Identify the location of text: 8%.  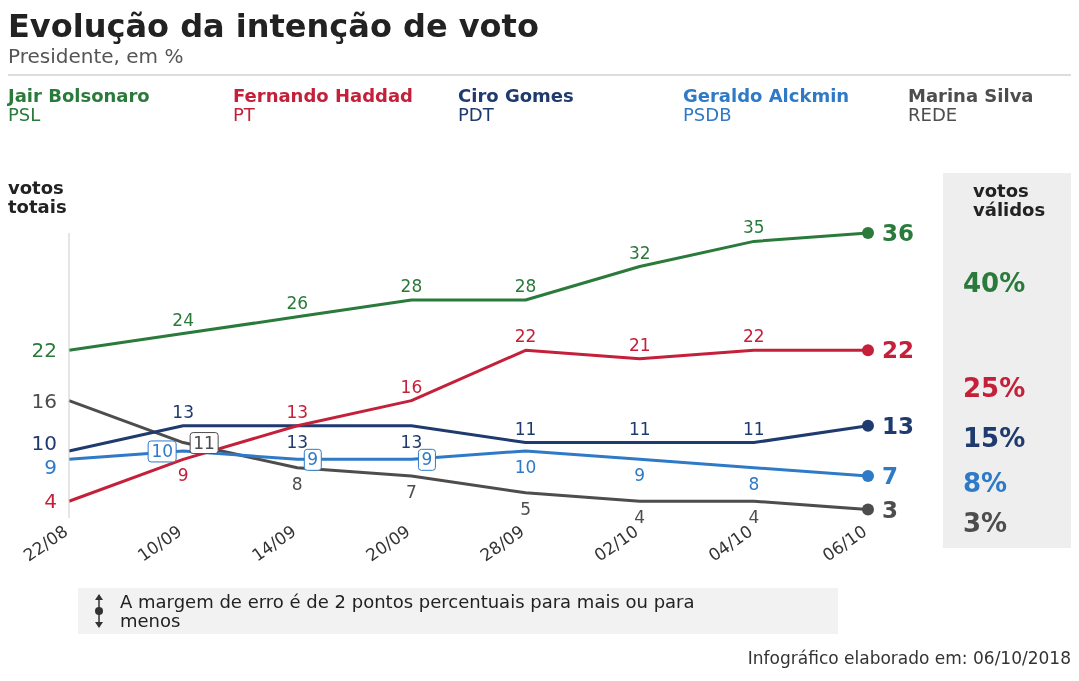
(985, 483).